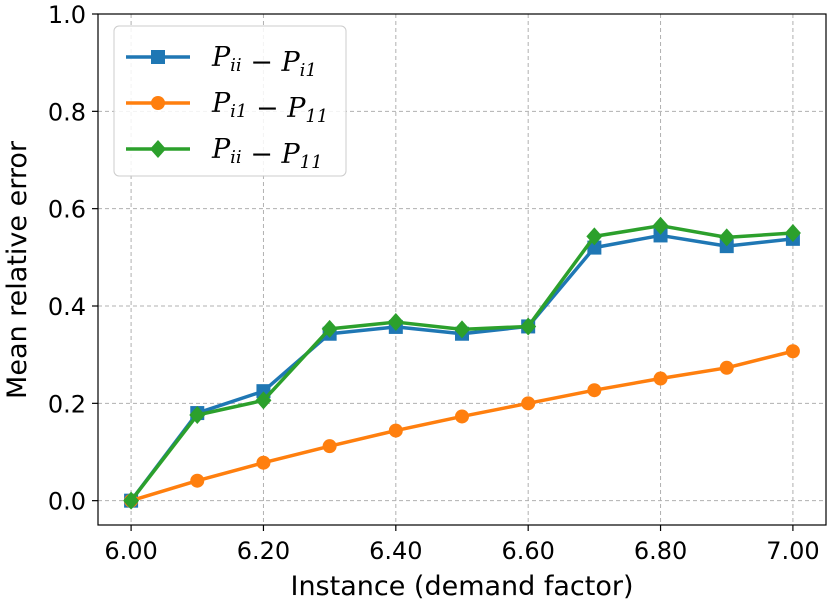 This screenshot has width=830, height=606. What do you see at coordinates (67, 502) in the screenshot?
I see `y-tick-label: 0.0` at bounding box center [67, 502].